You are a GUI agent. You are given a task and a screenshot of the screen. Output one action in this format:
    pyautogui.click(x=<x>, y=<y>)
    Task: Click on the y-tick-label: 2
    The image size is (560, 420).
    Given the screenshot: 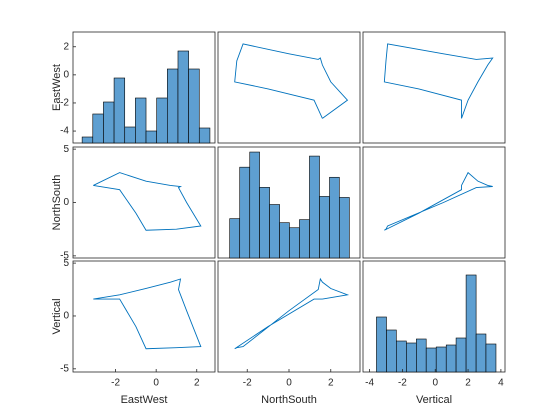 What is the action you would take?
    pyautogui.click(x=66, y=46)
    